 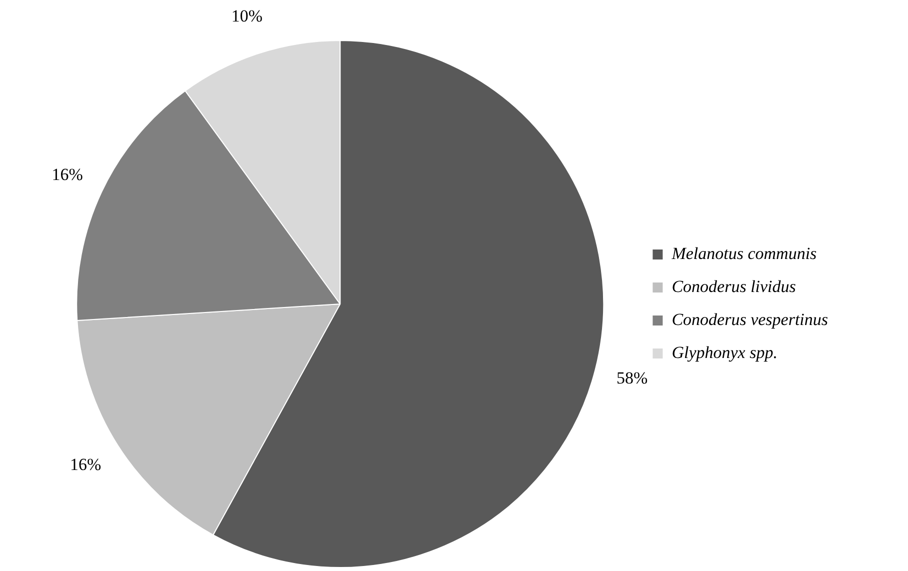 I want to click on legend-label: Conoderus vespertinus, so click(x=750, y=319).